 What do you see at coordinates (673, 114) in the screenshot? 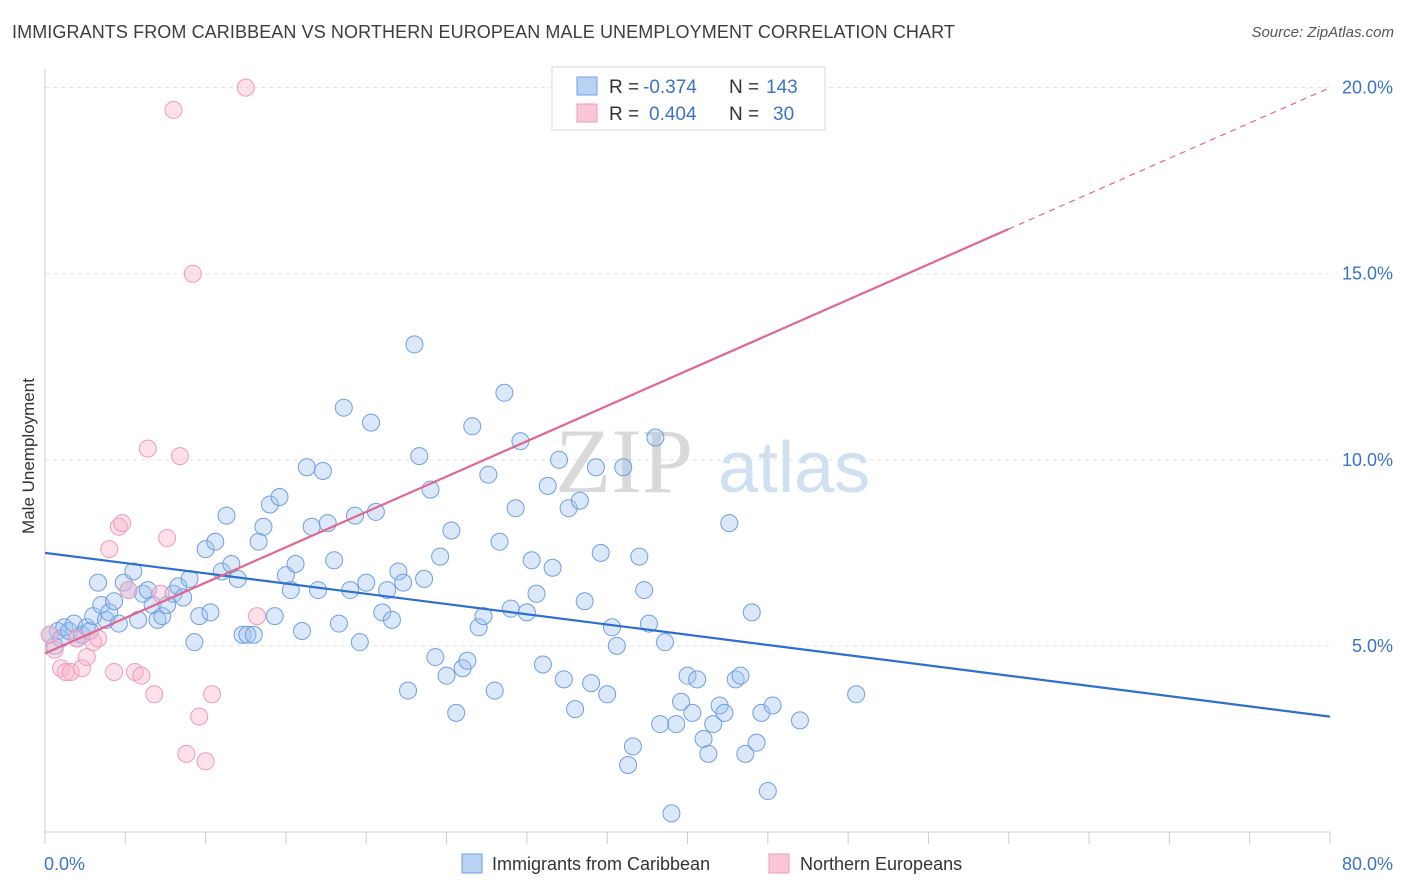
I see `stats-r-value-2: 0.404` at bounding box center [673, 114].